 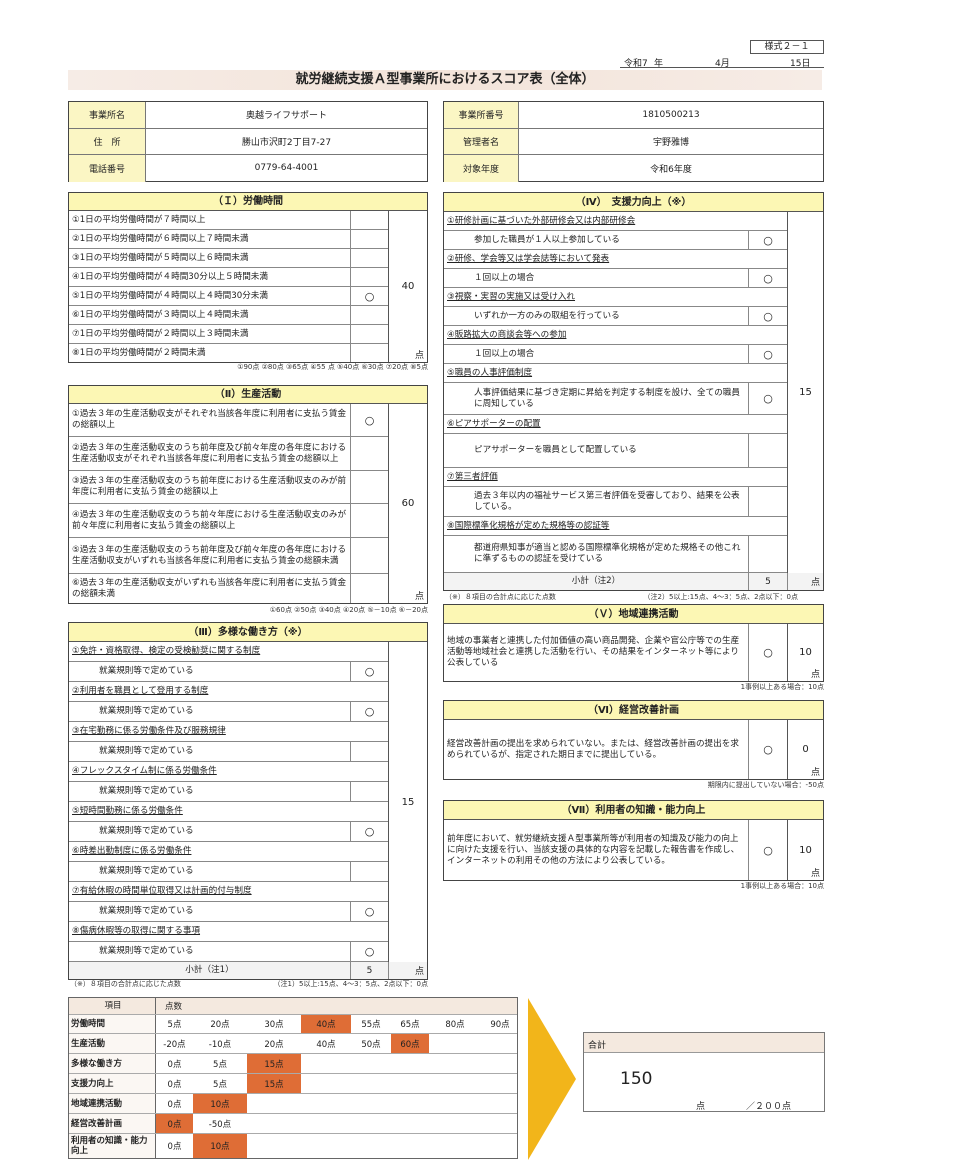 What do you see at coordinates (107, 115) in the screenshot?
I see `info-label: 事業所名` at bounding box center [107, 115].